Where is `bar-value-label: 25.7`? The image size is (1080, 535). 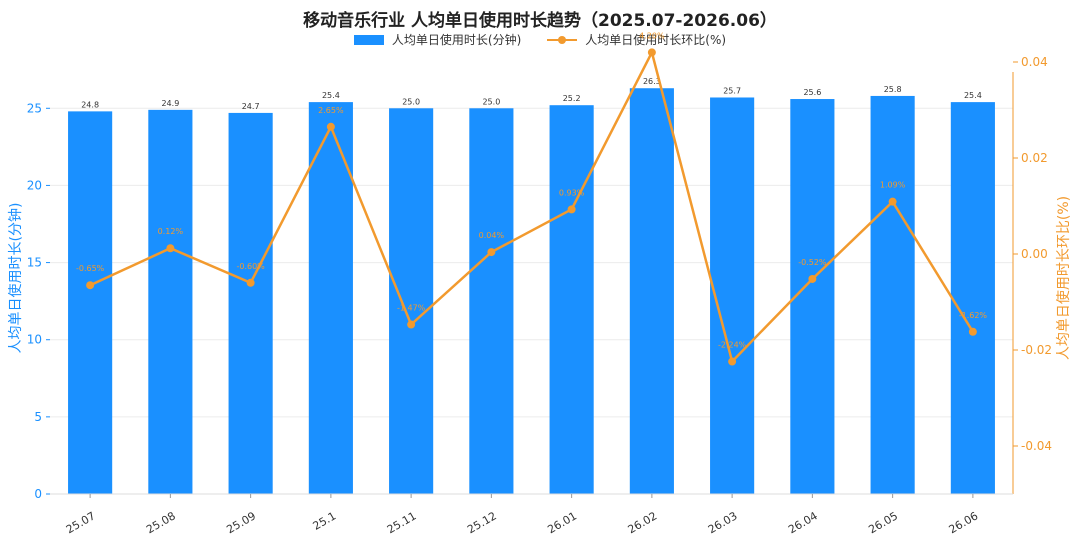
bar-value-label: 25.7 is located at coordinates (732, 90).